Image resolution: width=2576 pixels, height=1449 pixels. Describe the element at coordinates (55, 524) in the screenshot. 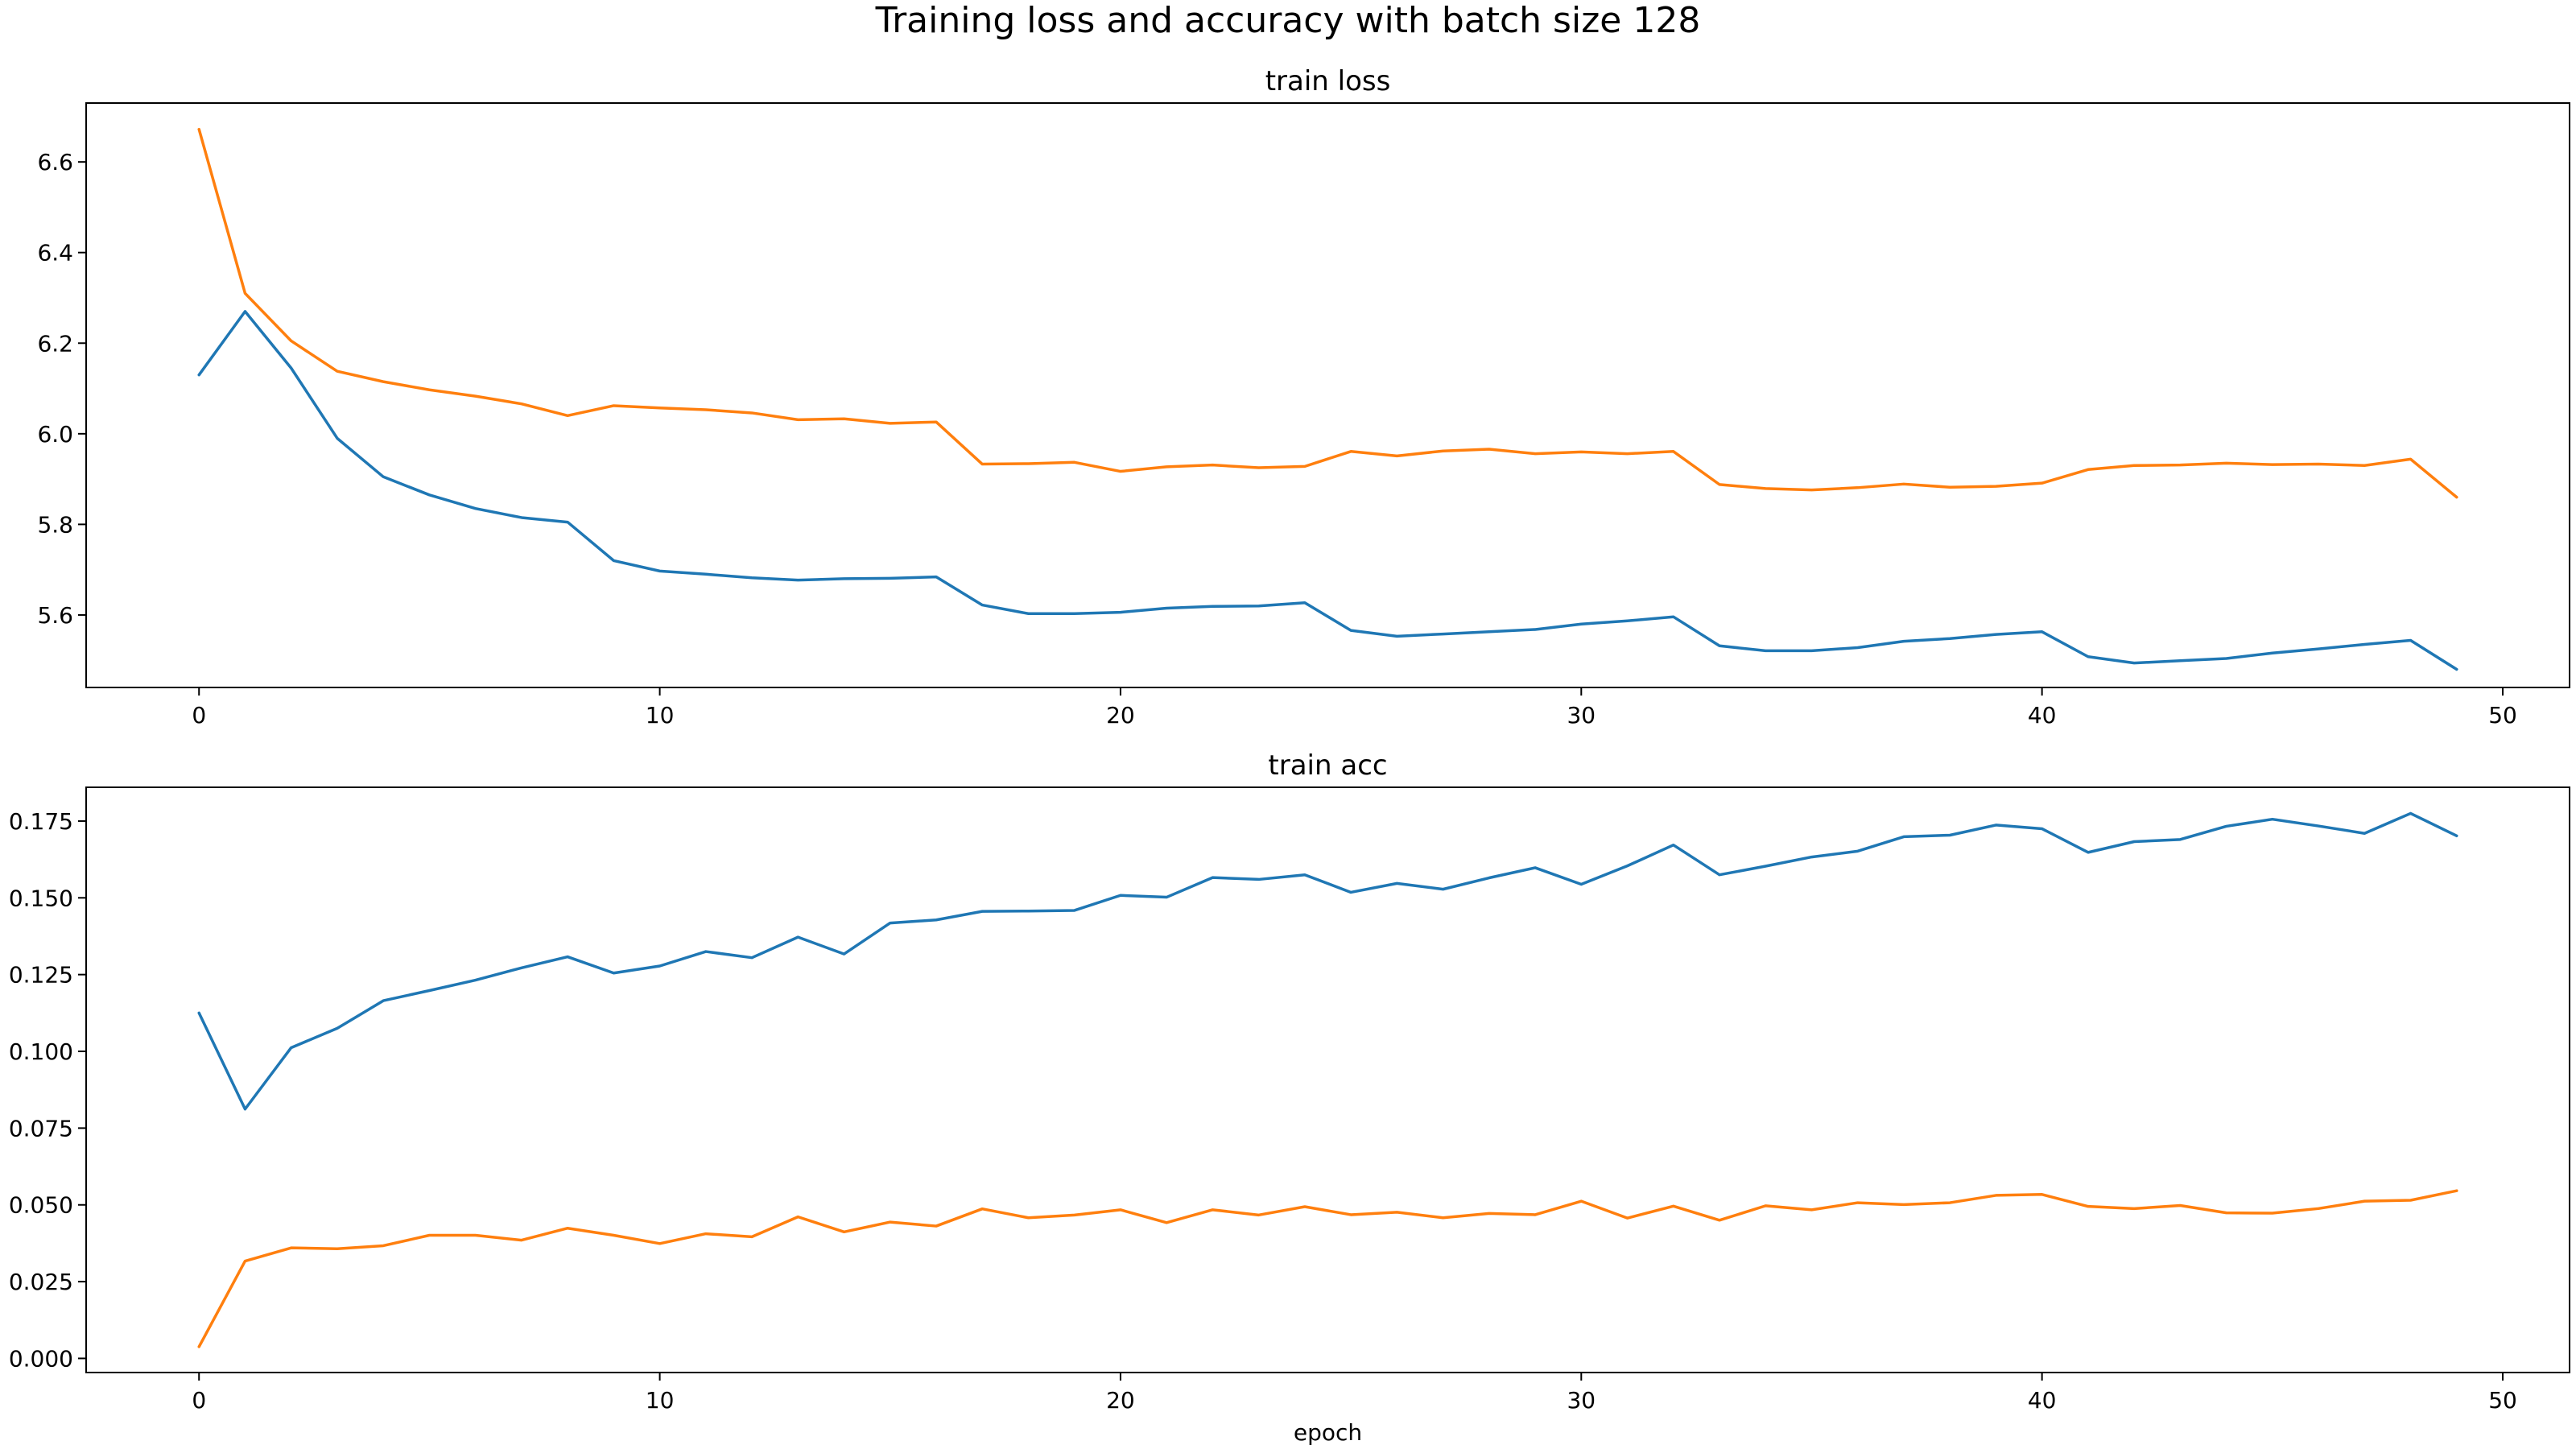

I see `y-tick-label: 5.8` at that location.